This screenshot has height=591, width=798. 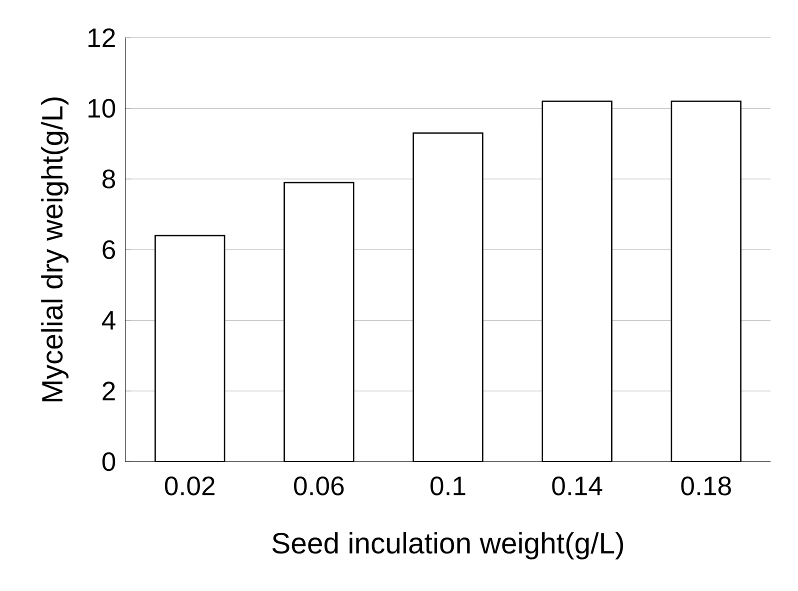 I want to click on y-tick-label: 0, so click(x=109, y=462).